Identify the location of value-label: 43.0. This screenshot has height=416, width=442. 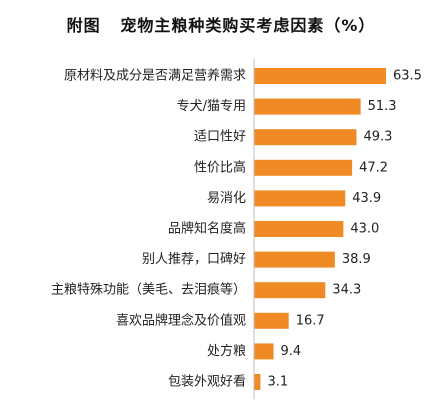
(364, 229).